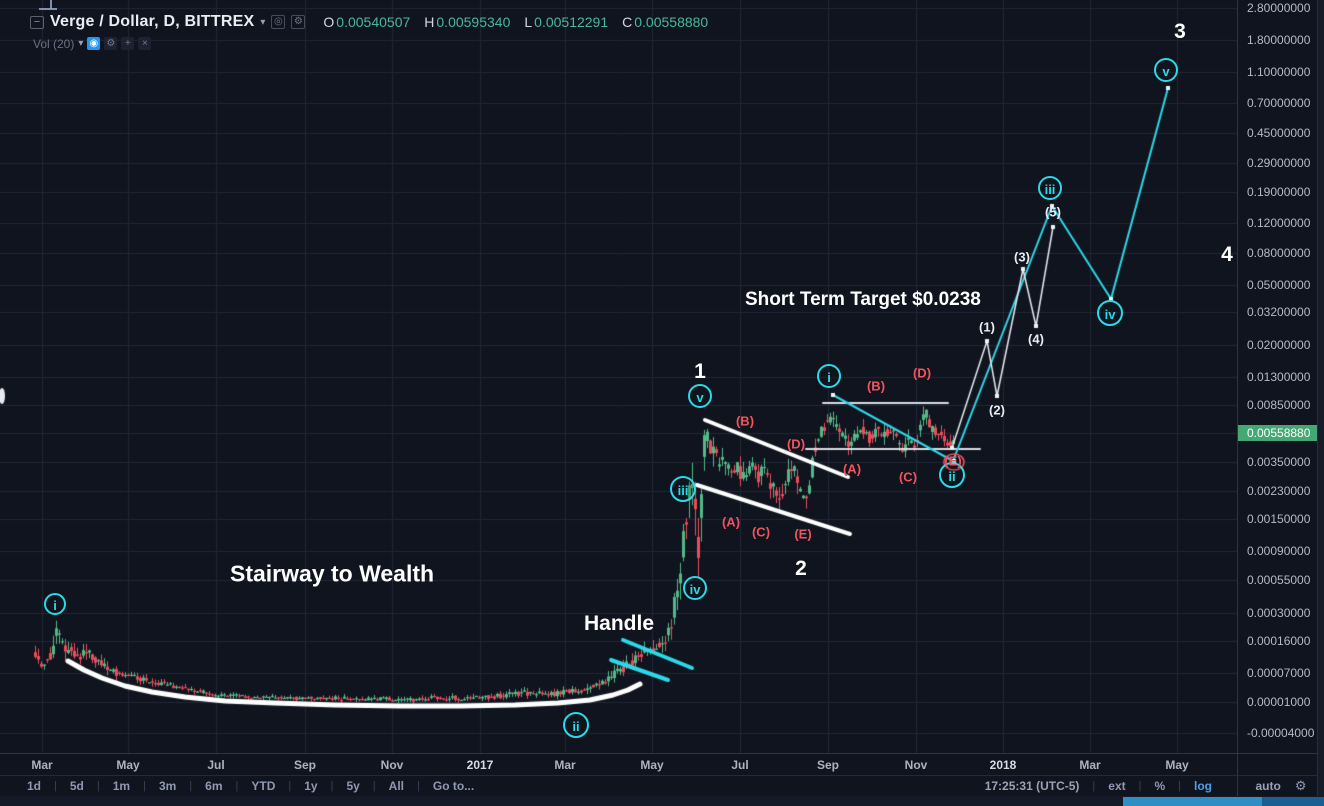  I want to click on subwave-label-(3): (3), so click(1022, 257).